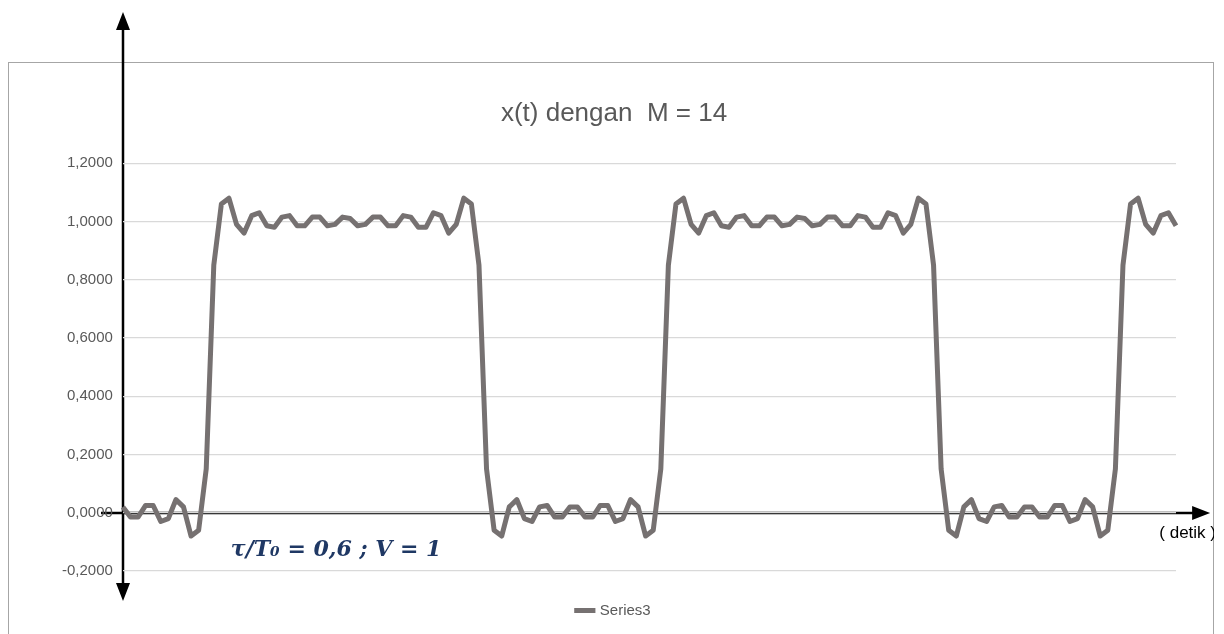  I want to click on legend-label: Series3, so click(625, 609).